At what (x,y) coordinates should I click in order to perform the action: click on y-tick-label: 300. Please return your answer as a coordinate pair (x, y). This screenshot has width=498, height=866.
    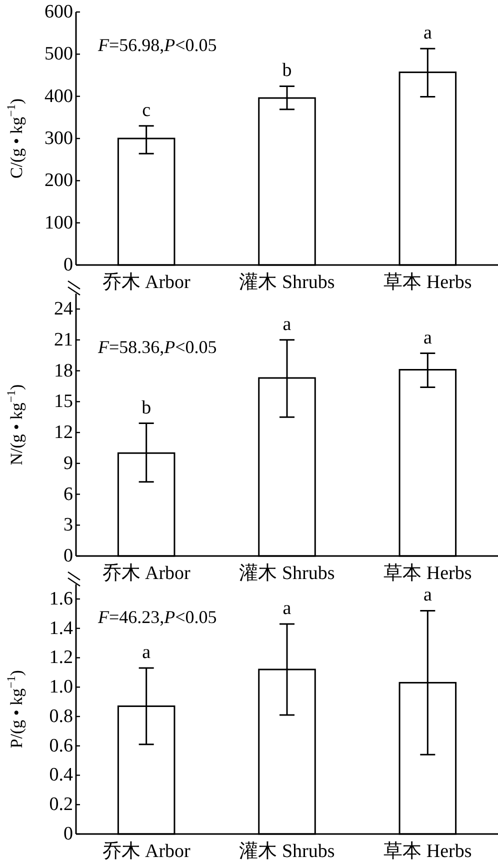
    Looking at the image, I should click on (58, 138).